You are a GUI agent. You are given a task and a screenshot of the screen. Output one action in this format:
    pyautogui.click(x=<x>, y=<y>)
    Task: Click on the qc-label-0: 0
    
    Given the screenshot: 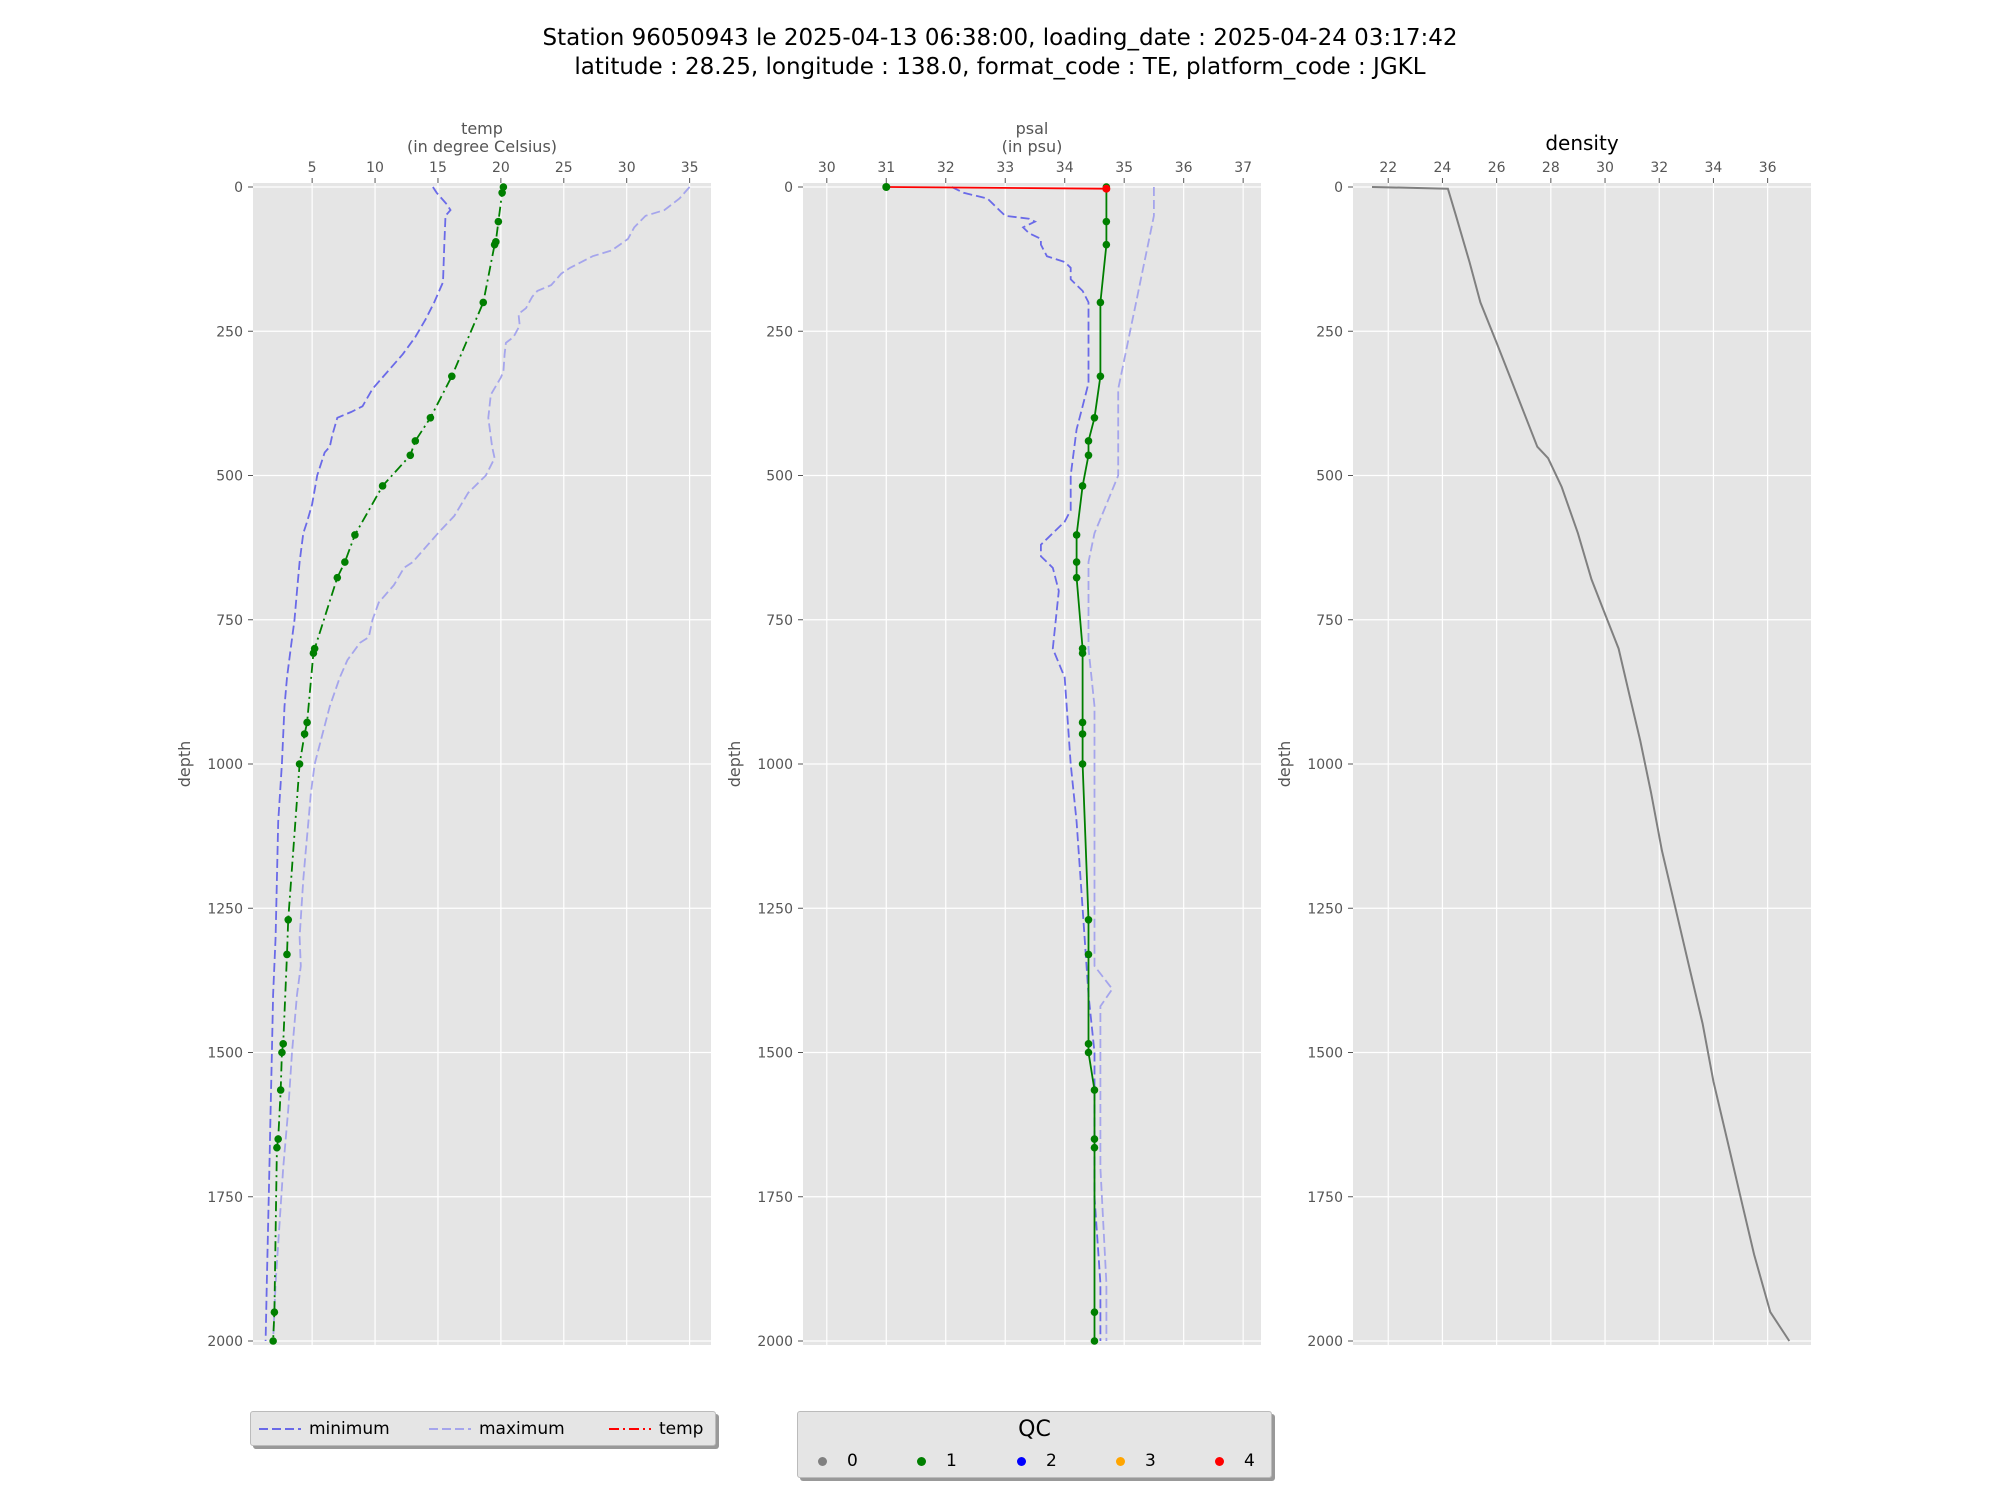 What is the action you would take?
    pyautogui.click(x=852, y=1461)
    